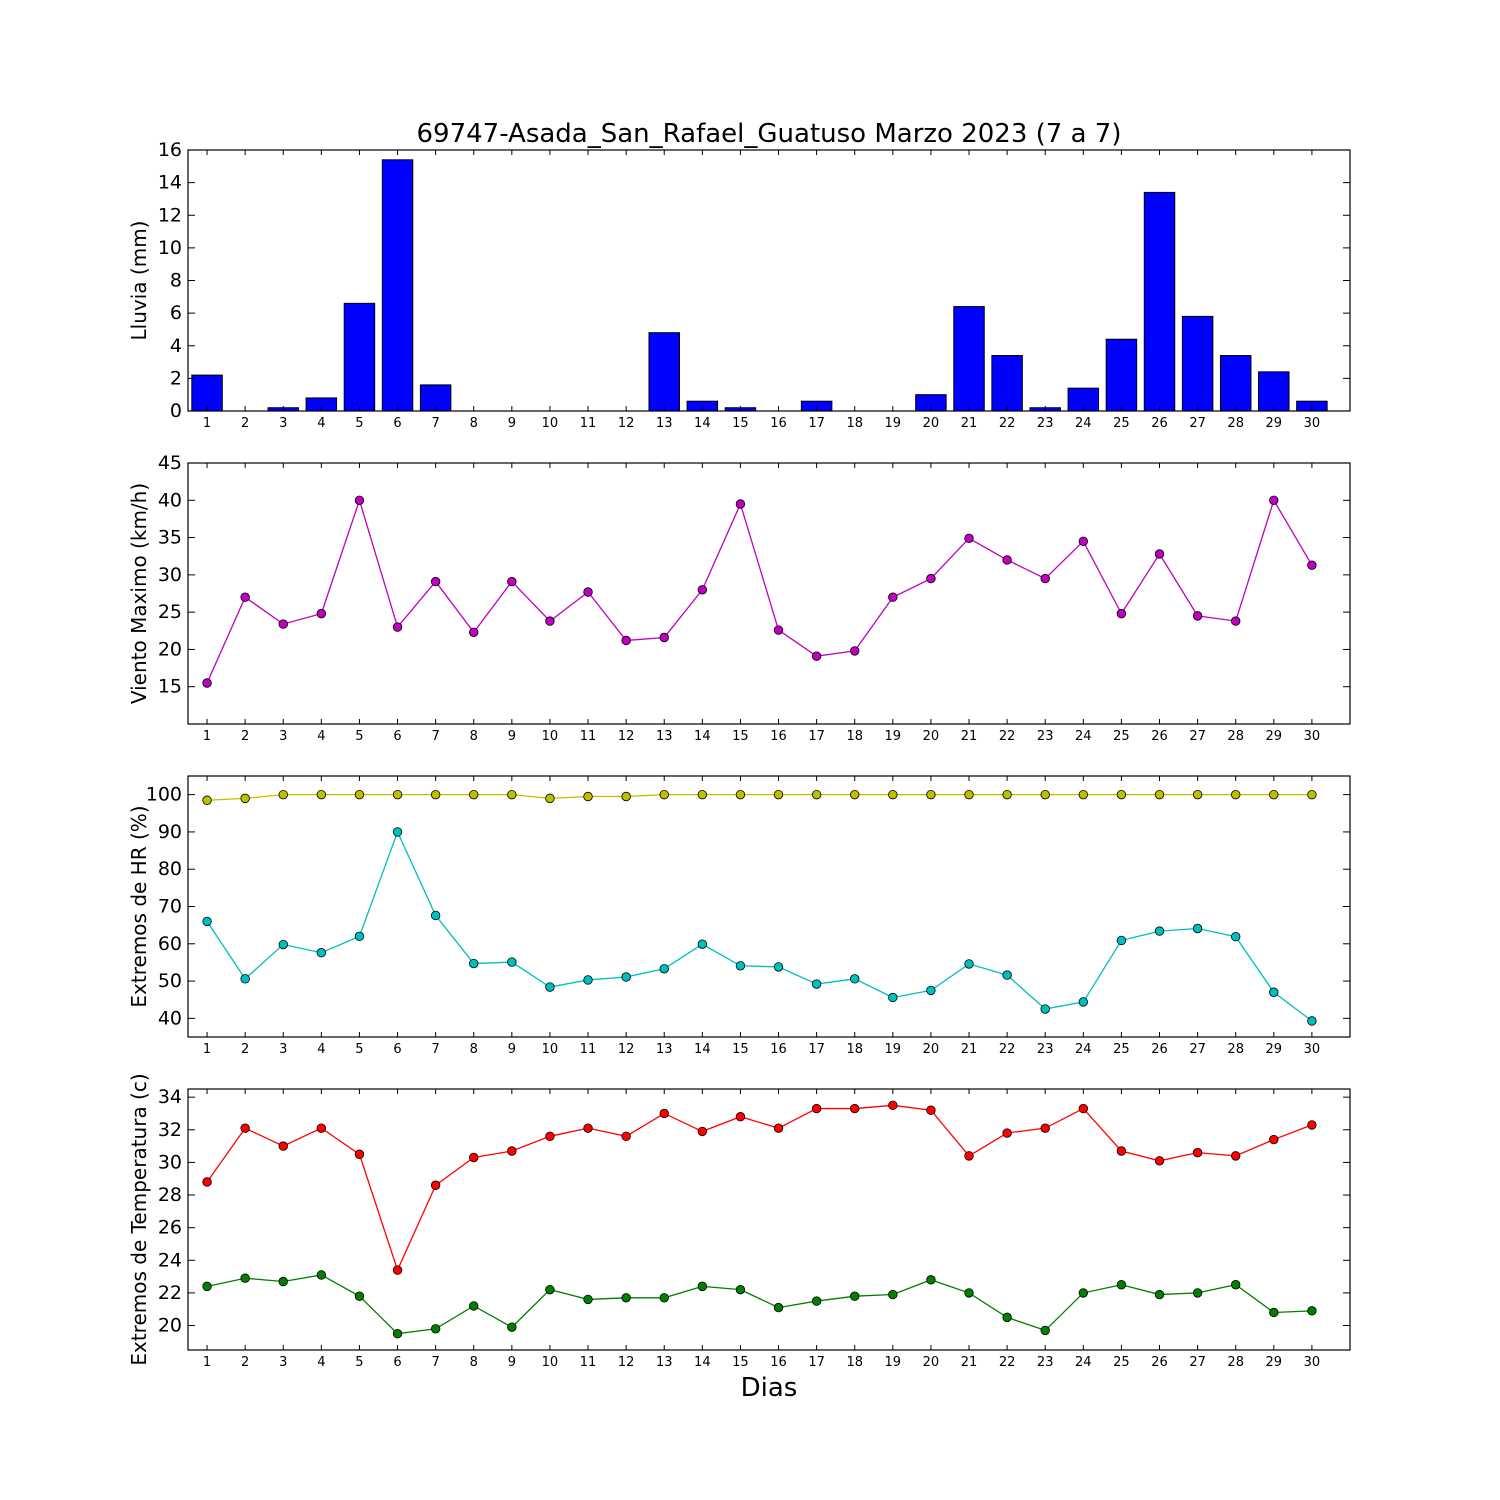 This screenshot has width=1500, height=1500. Describe the element at coordinates (1274, 736) in the screenshot. I see `x-tick-label: 29` at that location.